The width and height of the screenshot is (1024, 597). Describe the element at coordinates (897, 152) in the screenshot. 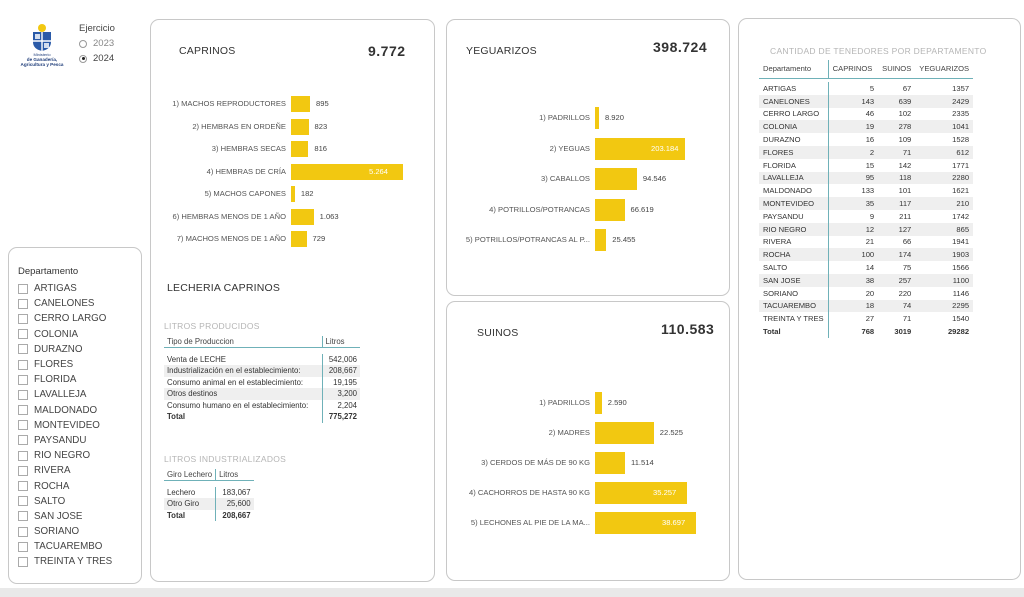

I see `table-cell: 71` at that location.